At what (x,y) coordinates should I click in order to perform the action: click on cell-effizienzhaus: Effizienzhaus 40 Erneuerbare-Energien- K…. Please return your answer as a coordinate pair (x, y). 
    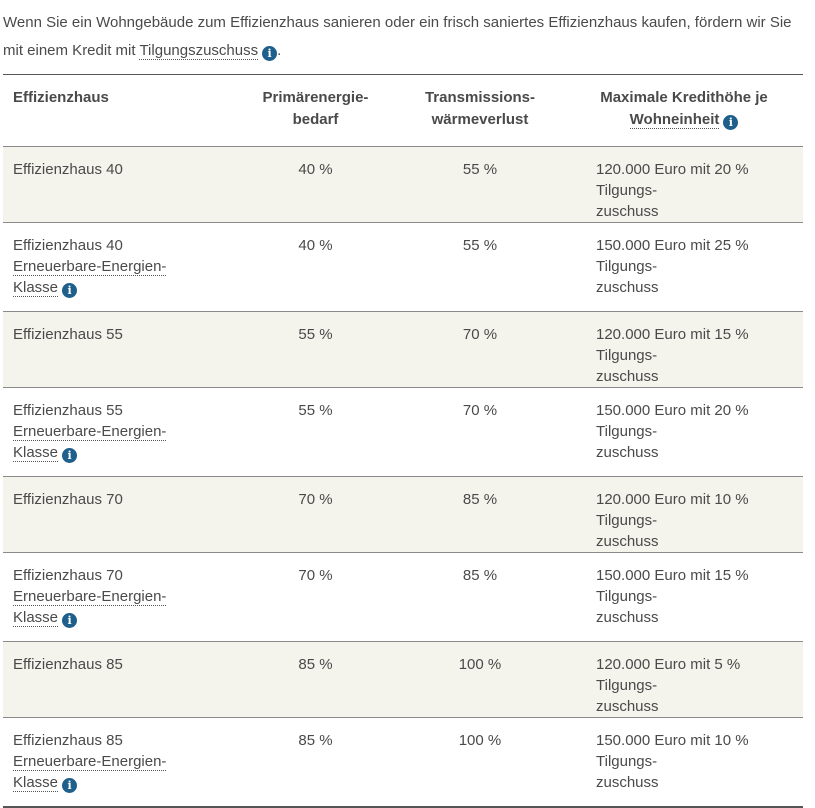
    Looking at the image, I should click on (90, 267).